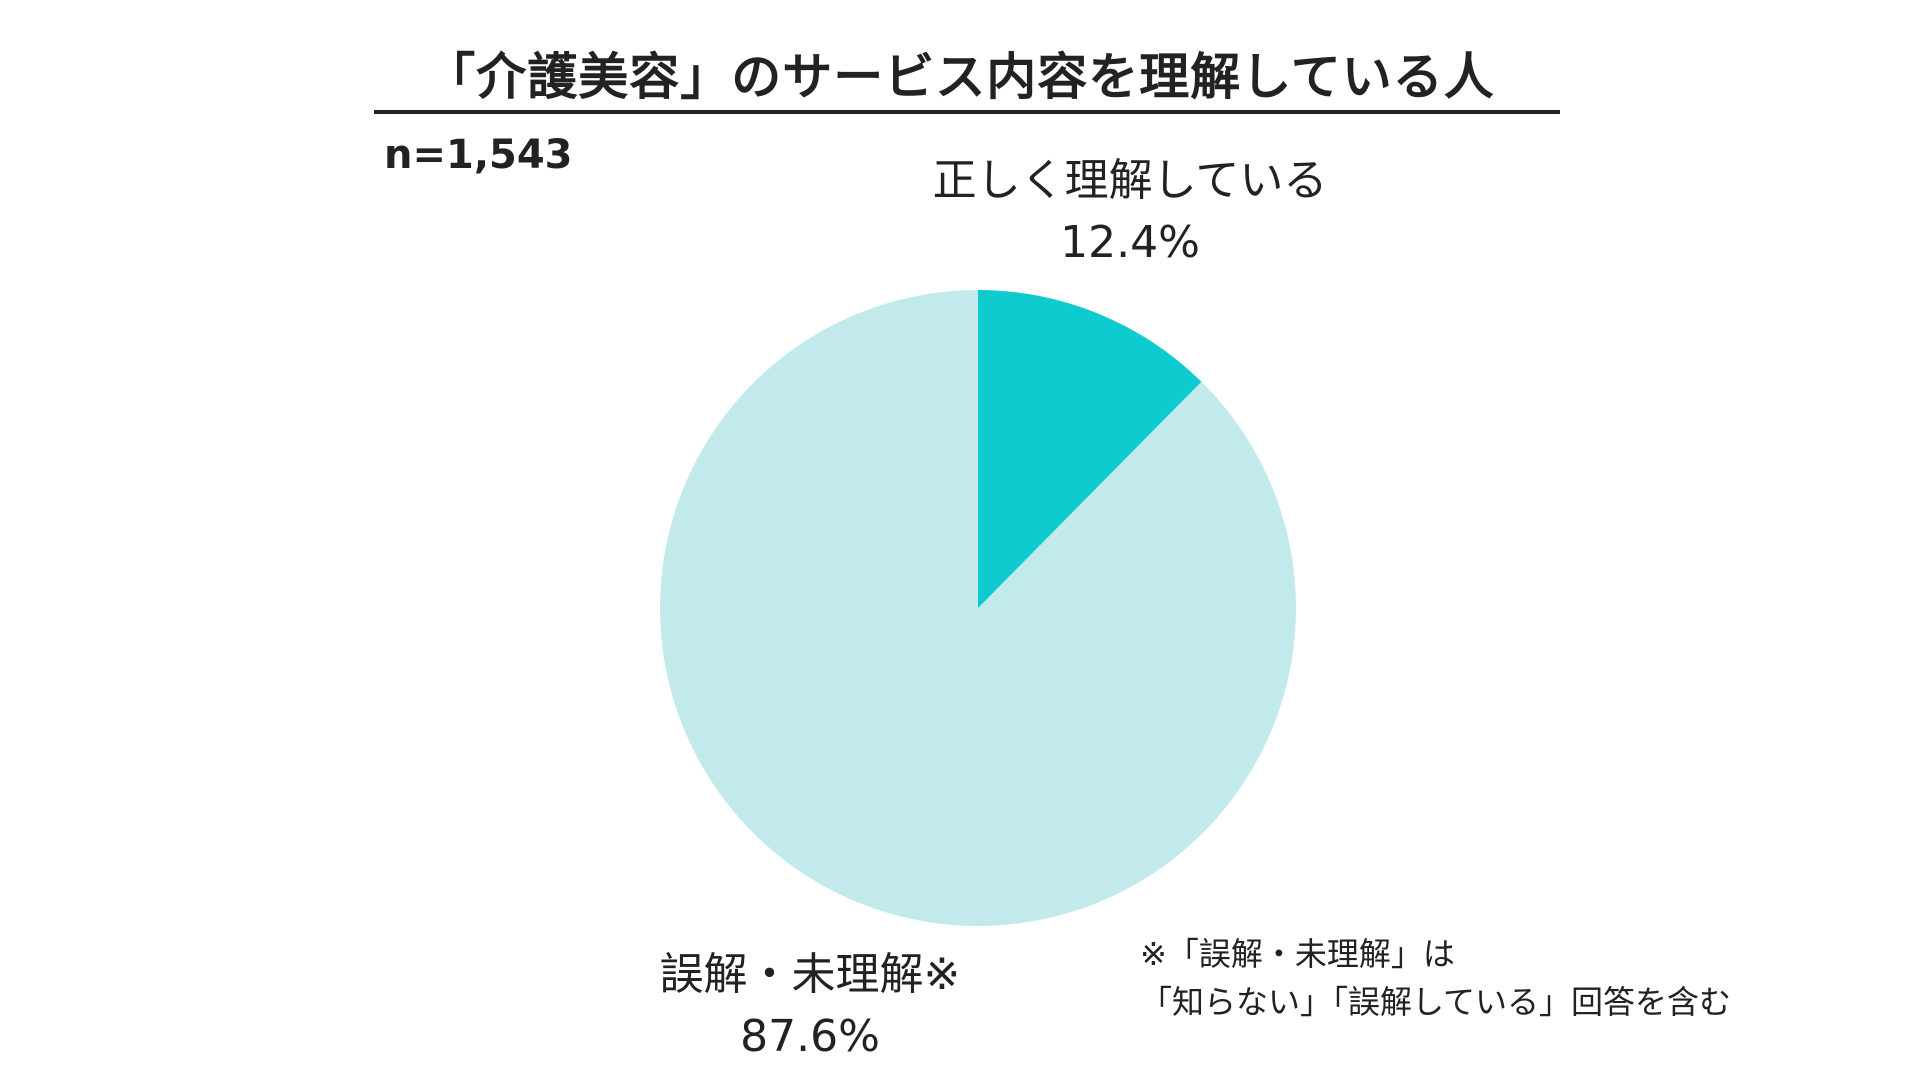 The image size is (1920, 1080). What do you see at coordinates (810, 1006) in the screenshot?
I see `slice-label-misunderstand: 誤解・未理解※ 87.6%` at bounding box center [810, 1006].